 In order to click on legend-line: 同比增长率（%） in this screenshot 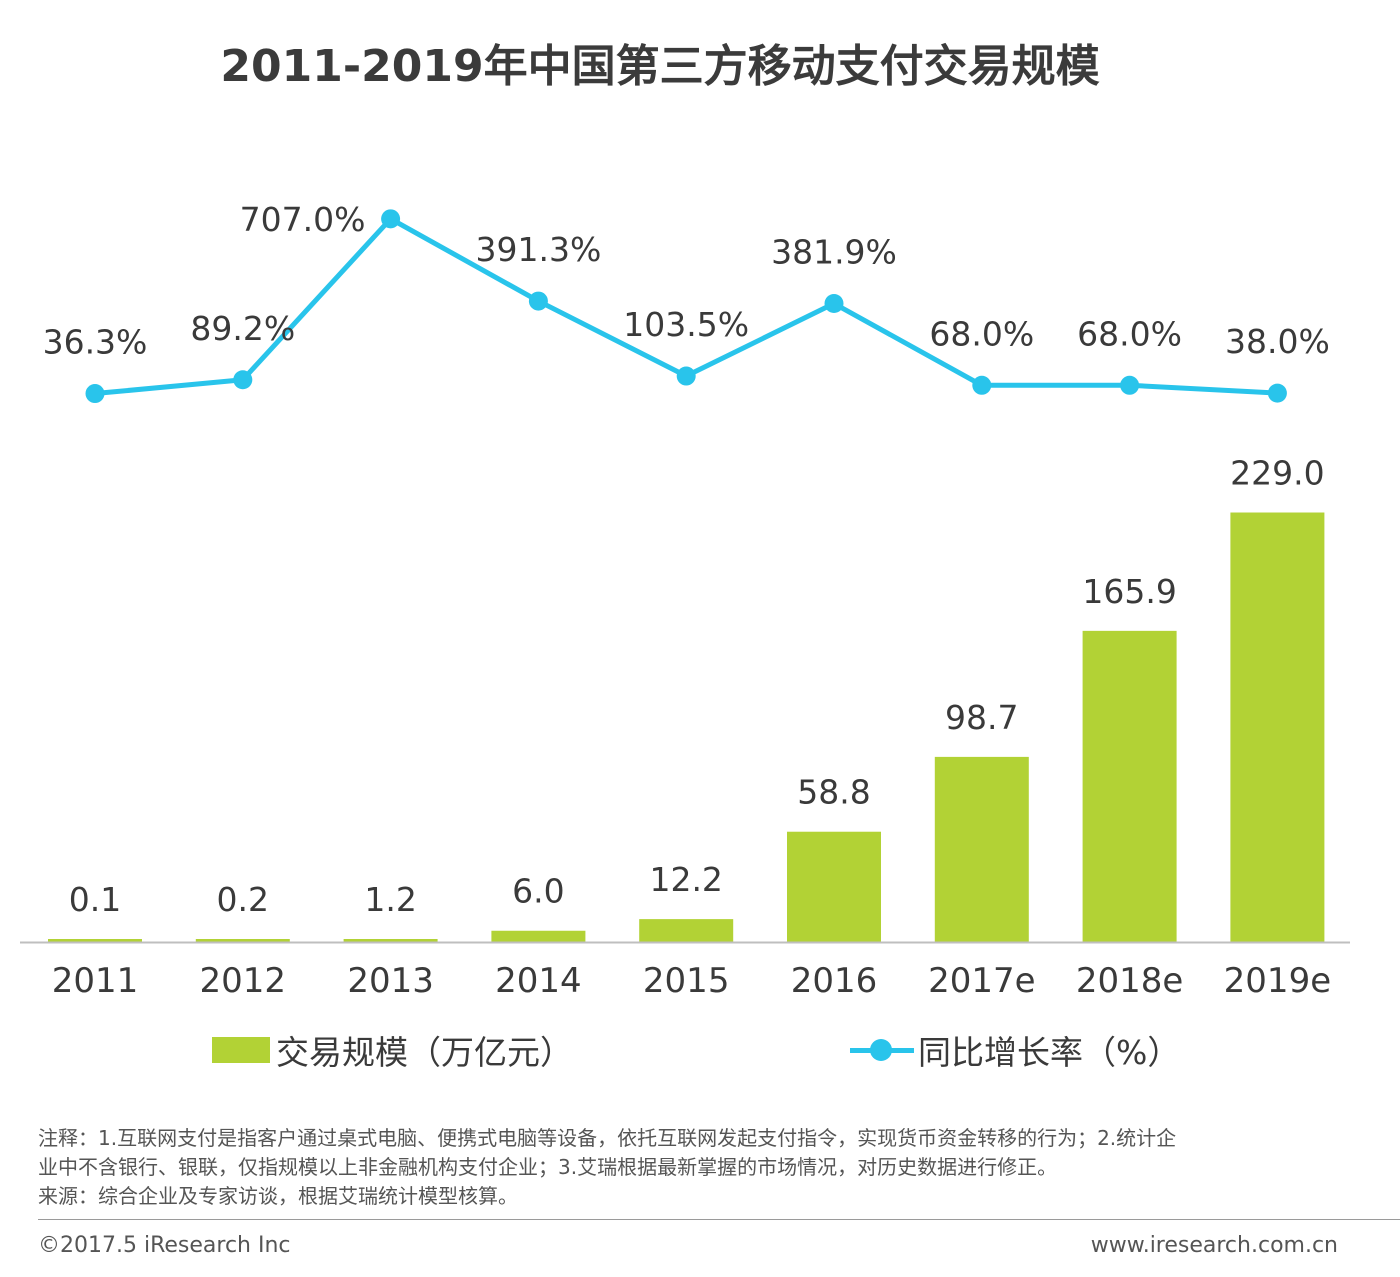, I will do `click(1015, 1050)`.